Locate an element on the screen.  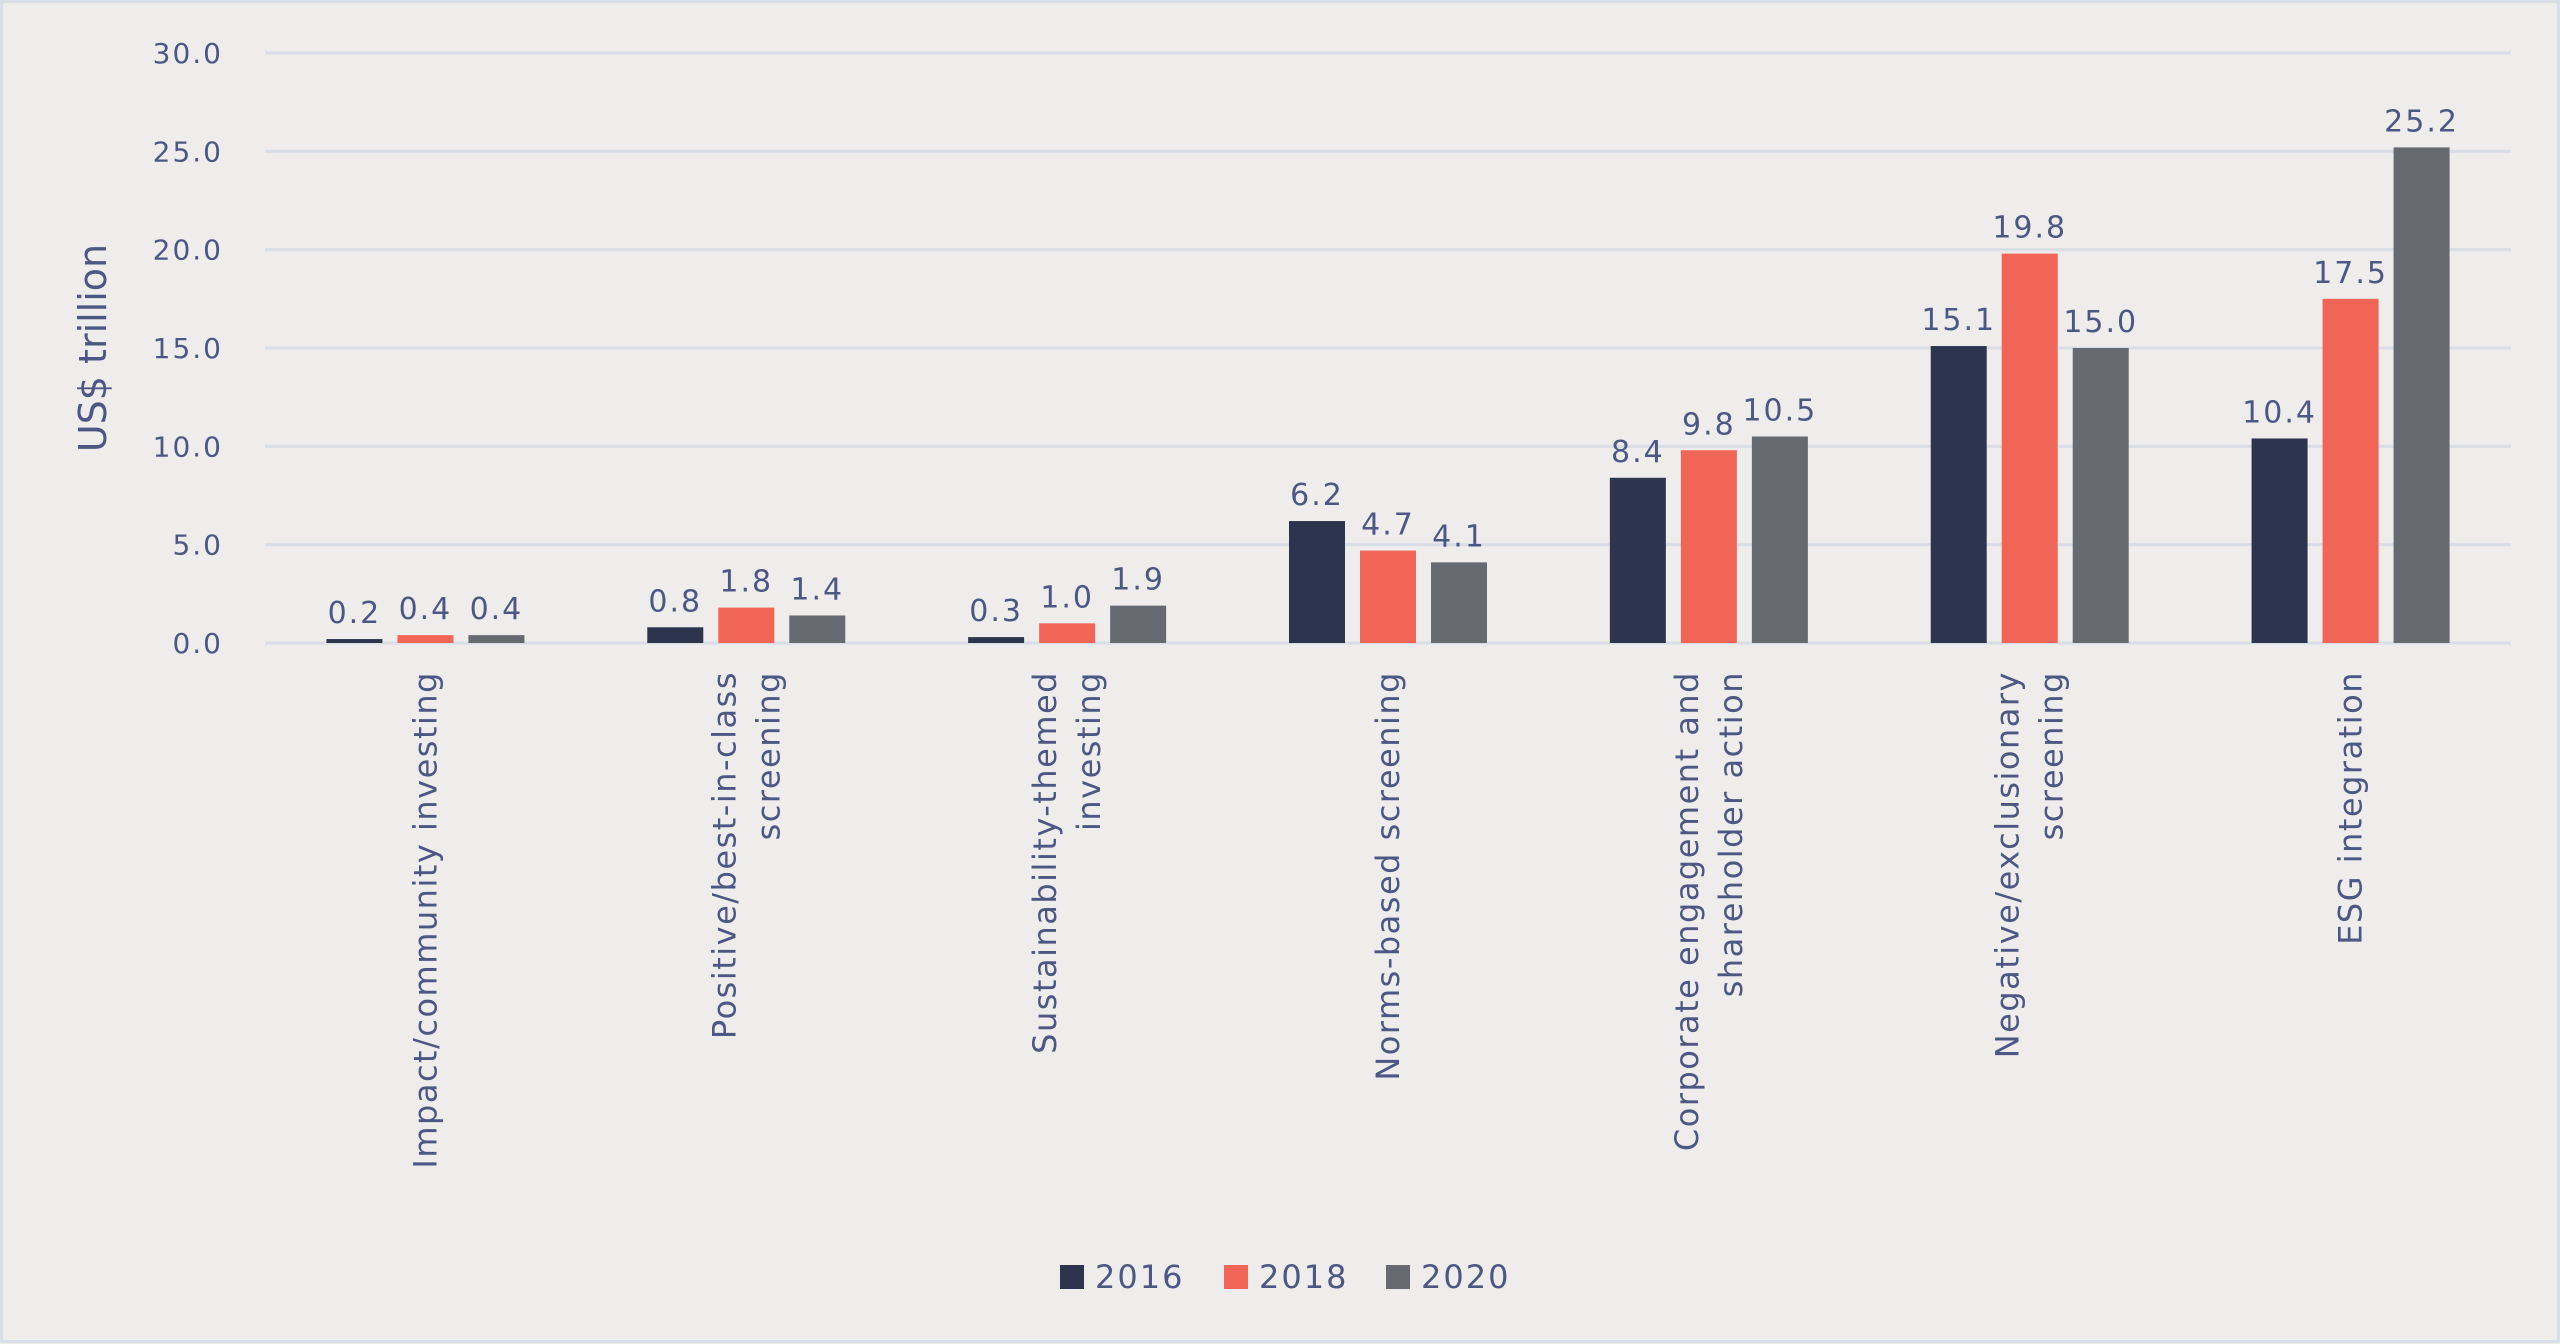
data-label: 10.4 is located at coordinates (2279, 412).